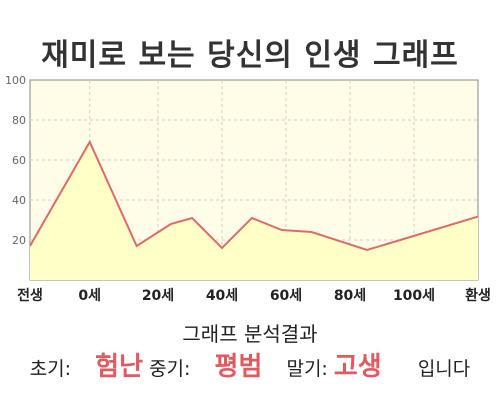  What do you see at coordinates (414, 296) in the screenshot?
I see `x-tick-label: 100세` at bounding box center [414, 296].